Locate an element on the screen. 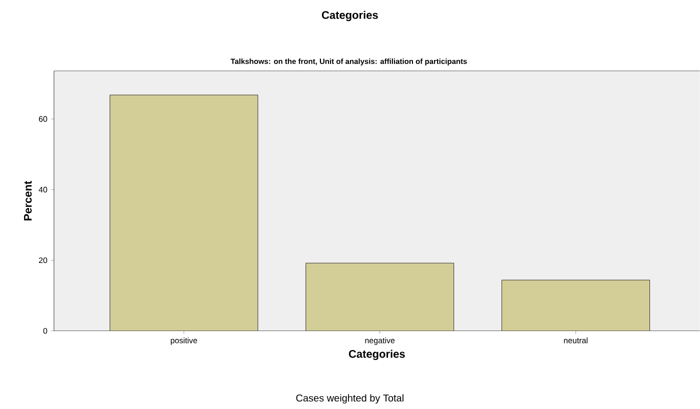 This screenshot has height=409, width=700. y-axis-title: Percent is located at coordinates (28, 200).